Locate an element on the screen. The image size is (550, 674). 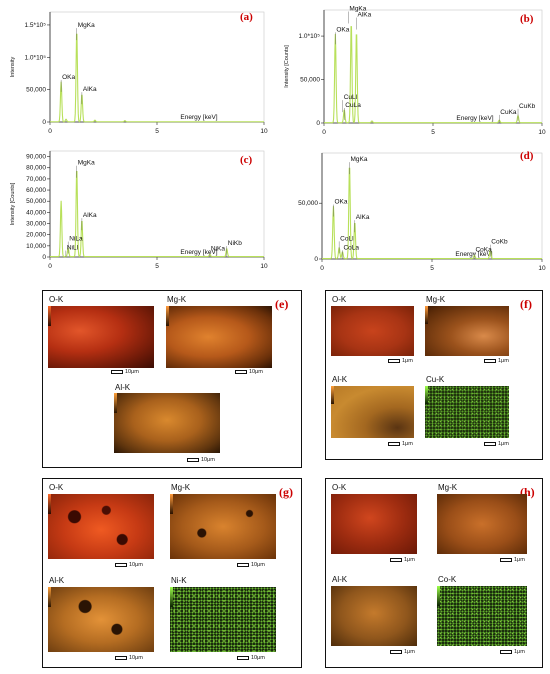
panel-letter: (c) is located at coordinates (246, 160).